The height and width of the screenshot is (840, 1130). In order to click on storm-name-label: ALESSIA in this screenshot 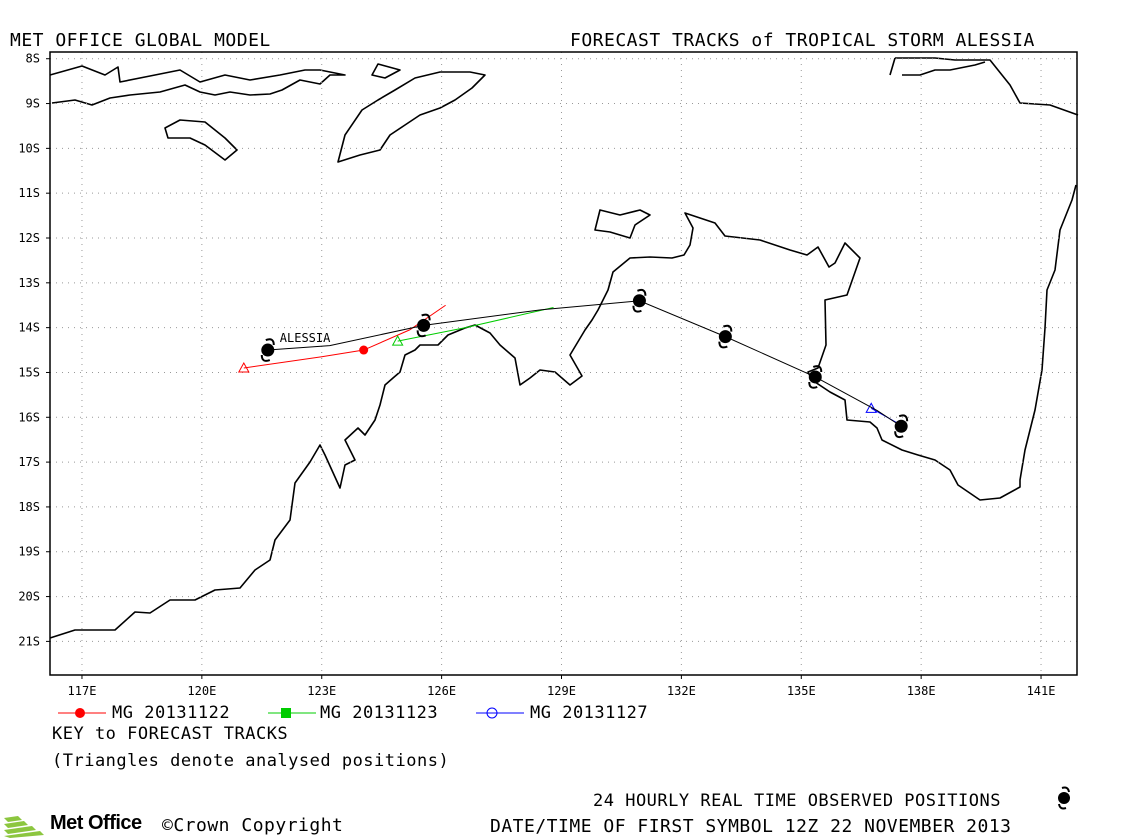, I will do `click(305, 338)`.